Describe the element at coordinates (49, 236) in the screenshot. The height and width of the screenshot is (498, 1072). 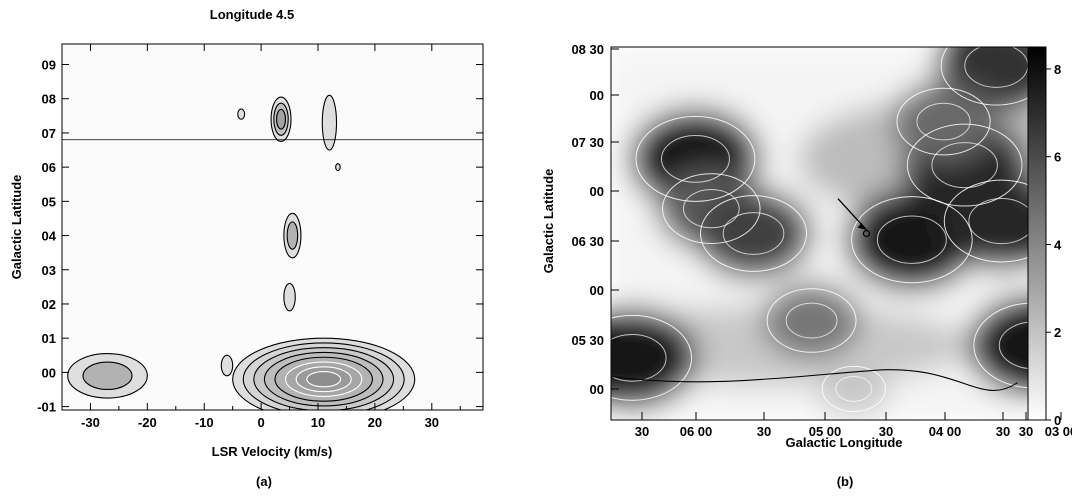
I see `y-tick-label: 04` at that location.